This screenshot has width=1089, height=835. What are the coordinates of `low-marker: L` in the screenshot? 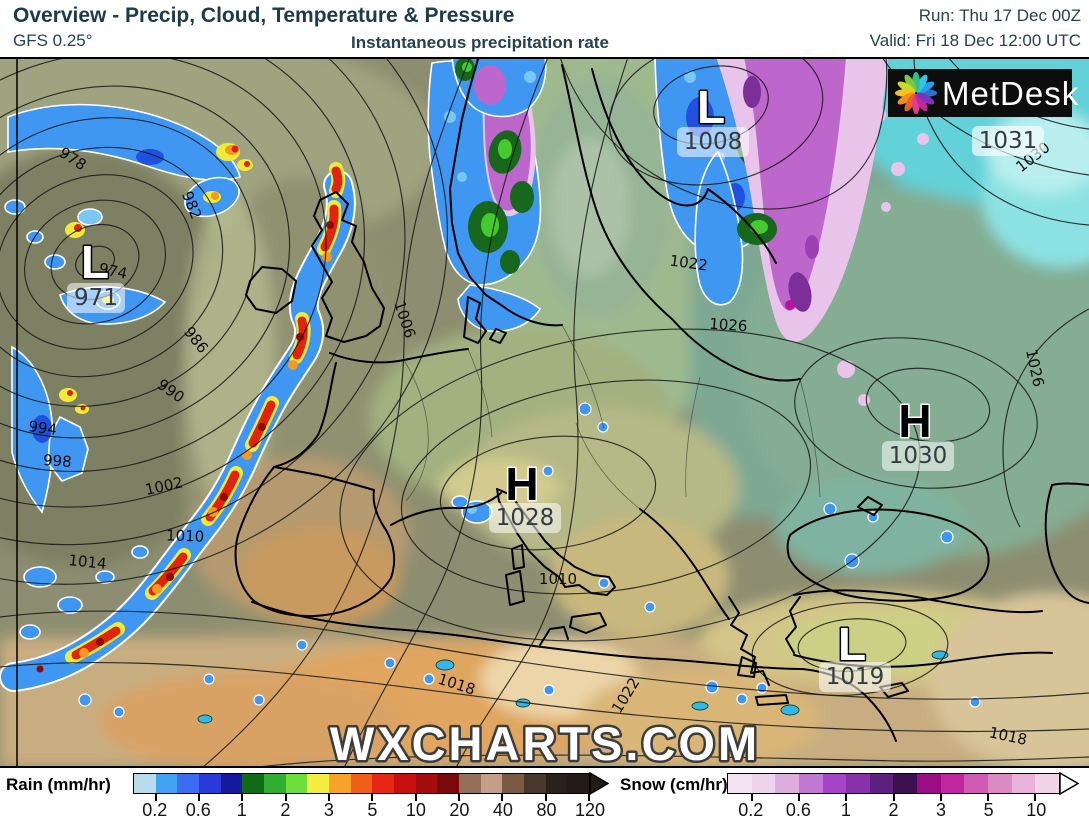 It's located at (711, 107).